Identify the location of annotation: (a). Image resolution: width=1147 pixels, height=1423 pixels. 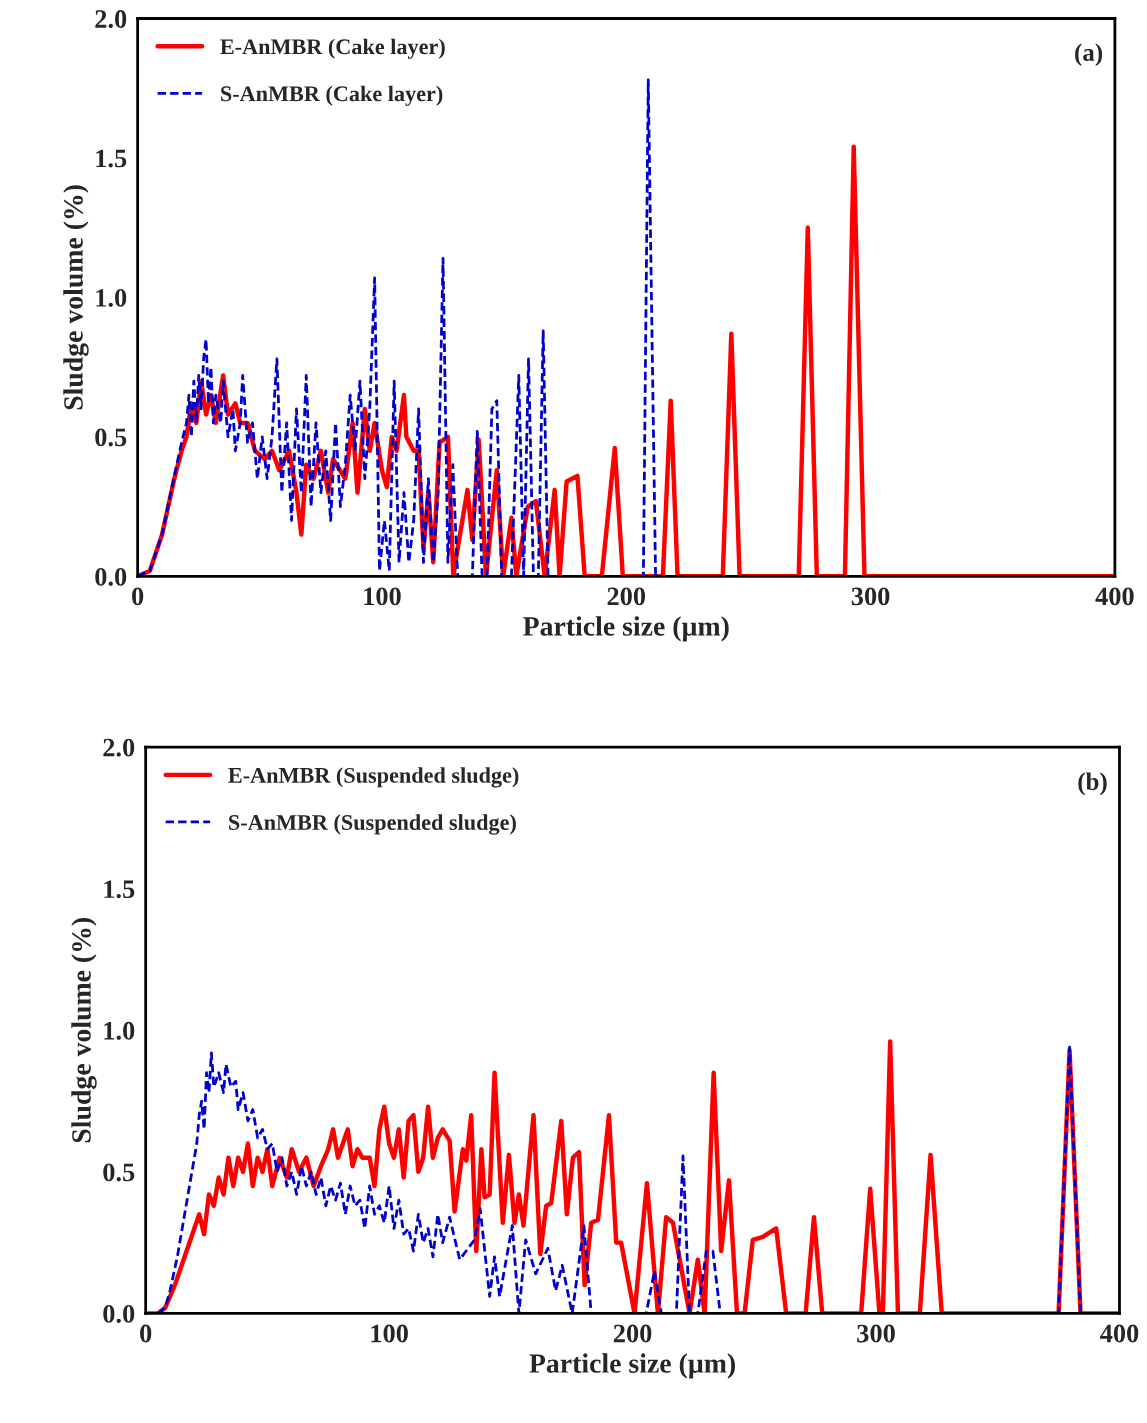
(1089, 55).